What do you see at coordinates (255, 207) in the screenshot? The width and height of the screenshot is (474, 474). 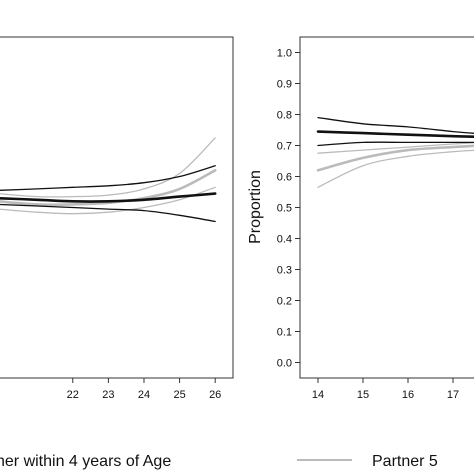 I see `right-y-axis-title: Proportion` at bounding box center [255, 207].